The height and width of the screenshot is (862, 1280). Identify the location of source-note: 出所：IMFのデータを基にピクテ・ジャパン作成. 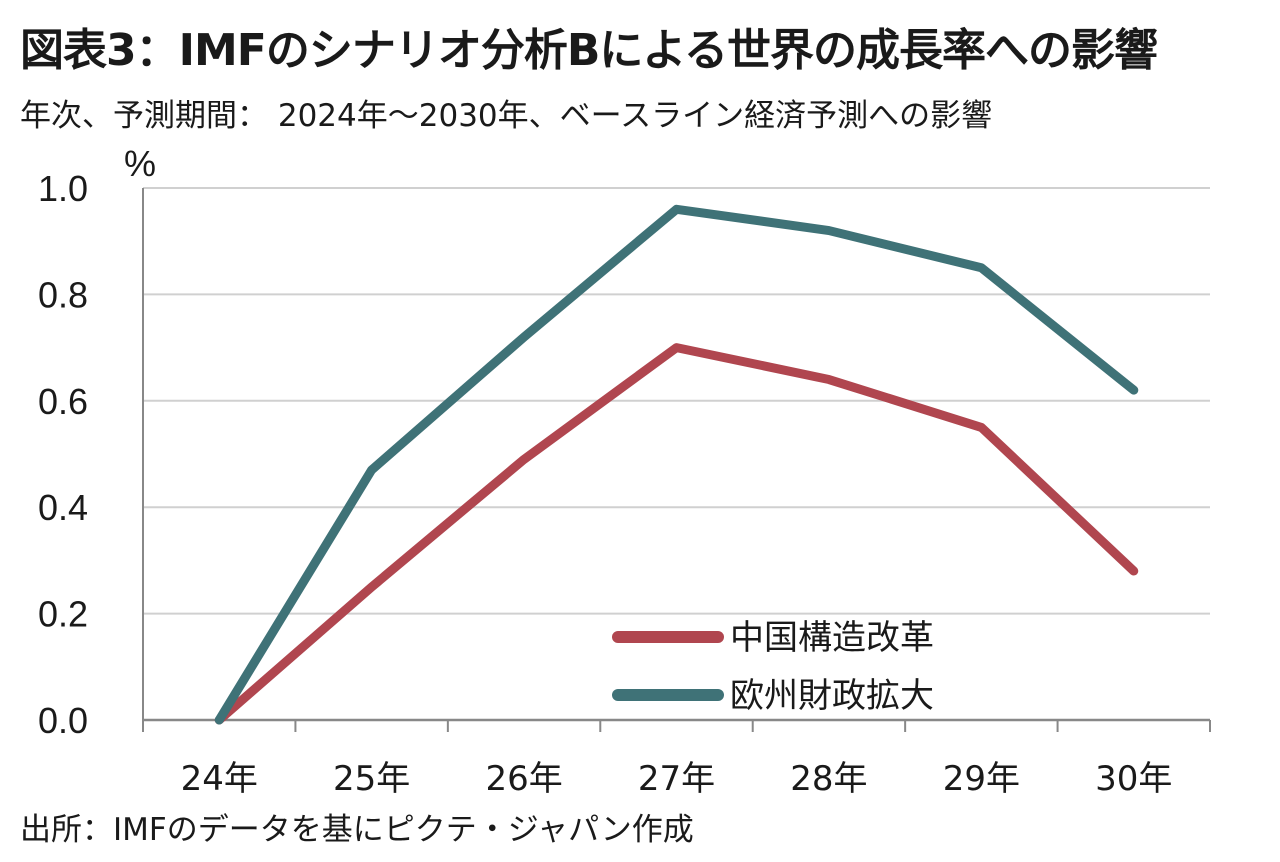
(357, 830).